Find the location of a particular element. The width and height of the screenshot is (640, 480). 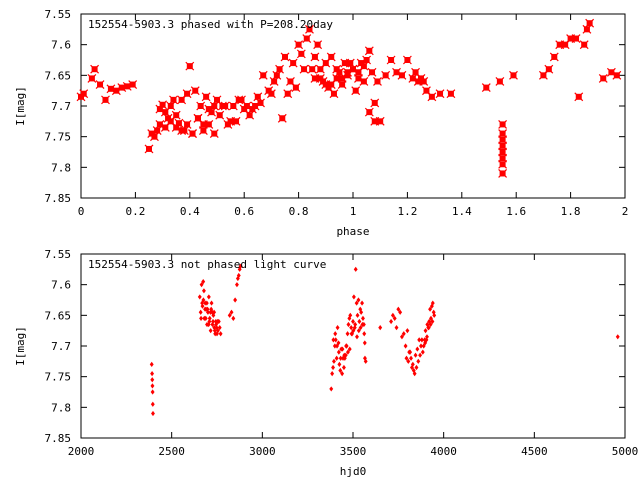

x-tick-label: 1.8 is located at coordinates (571, 211).